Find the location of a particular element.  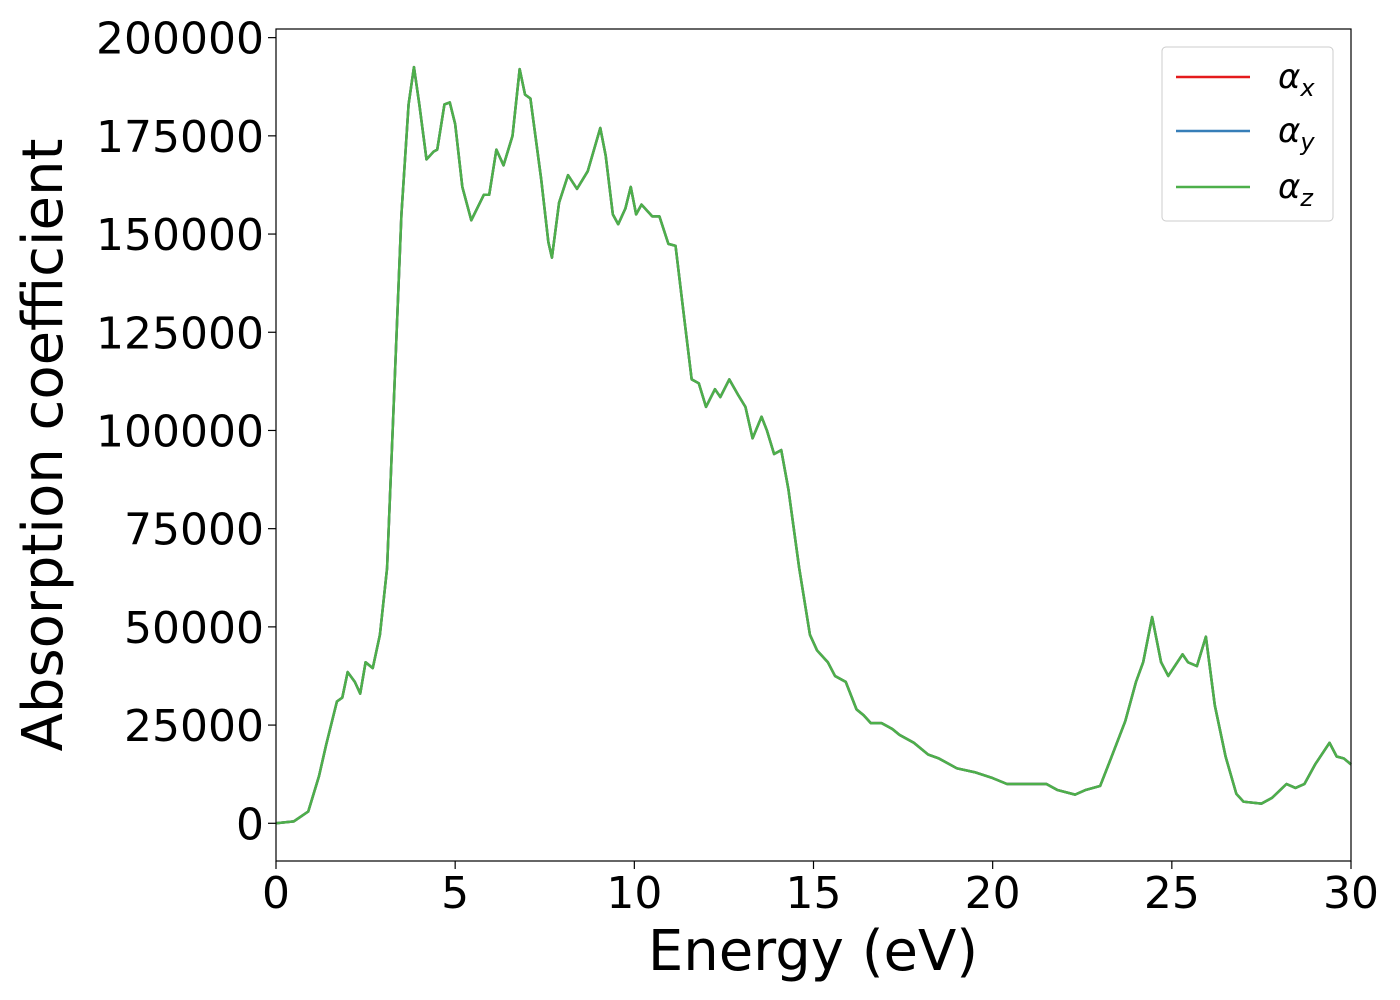

legend: αx αy αz is located at coordinates (1247, 134).